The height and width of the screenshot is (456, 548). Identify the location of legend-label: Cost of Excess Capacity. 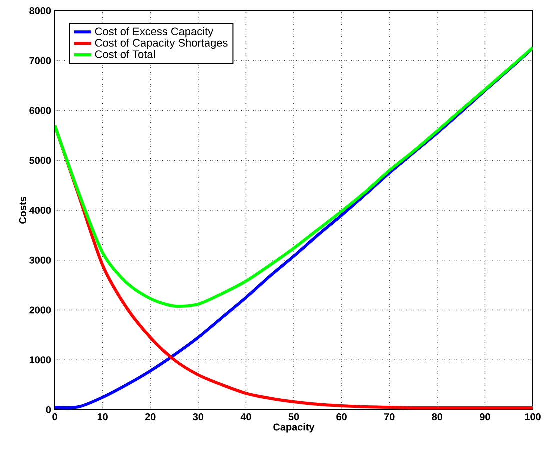
(154, 32).